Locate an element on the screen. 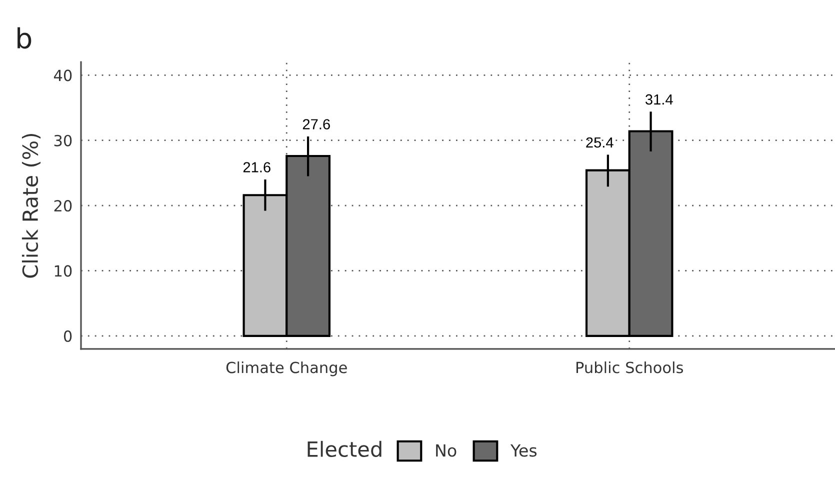 This screenshot has height=478, width=835. y-tick-label: 40 is located at coordinates (63, 76).